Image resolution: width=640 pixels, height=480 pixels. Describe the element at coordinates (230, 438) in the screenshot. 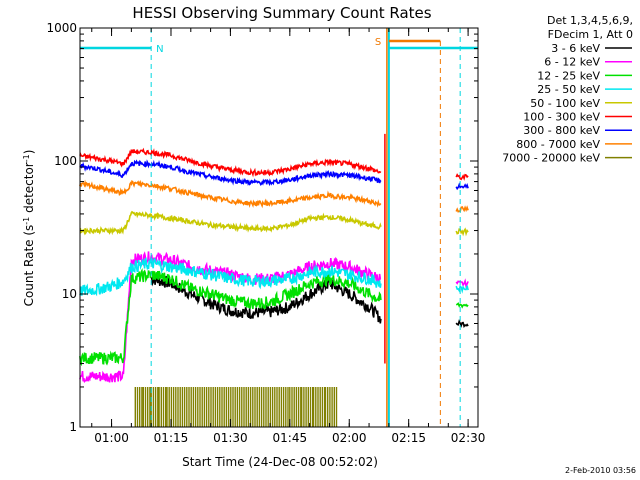

I see `x-tick-label-2: 01:30` at that location.